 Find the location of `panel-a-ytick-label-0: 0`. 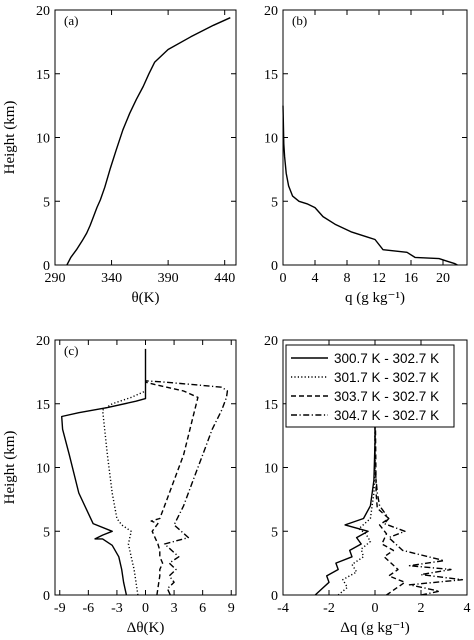

panel-a-ytick-label-0: 0 is located at coordinates (46, 266).